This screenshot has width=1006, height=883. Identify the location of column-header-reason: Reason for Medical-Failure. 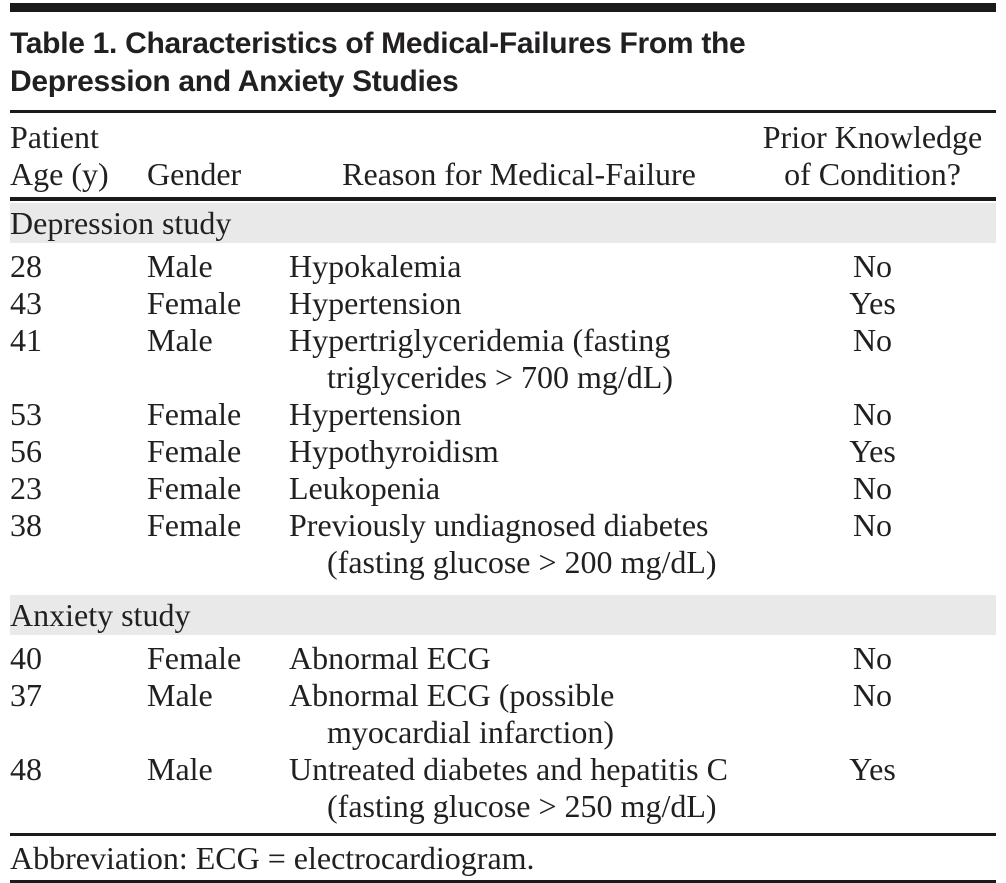
(519, 174).